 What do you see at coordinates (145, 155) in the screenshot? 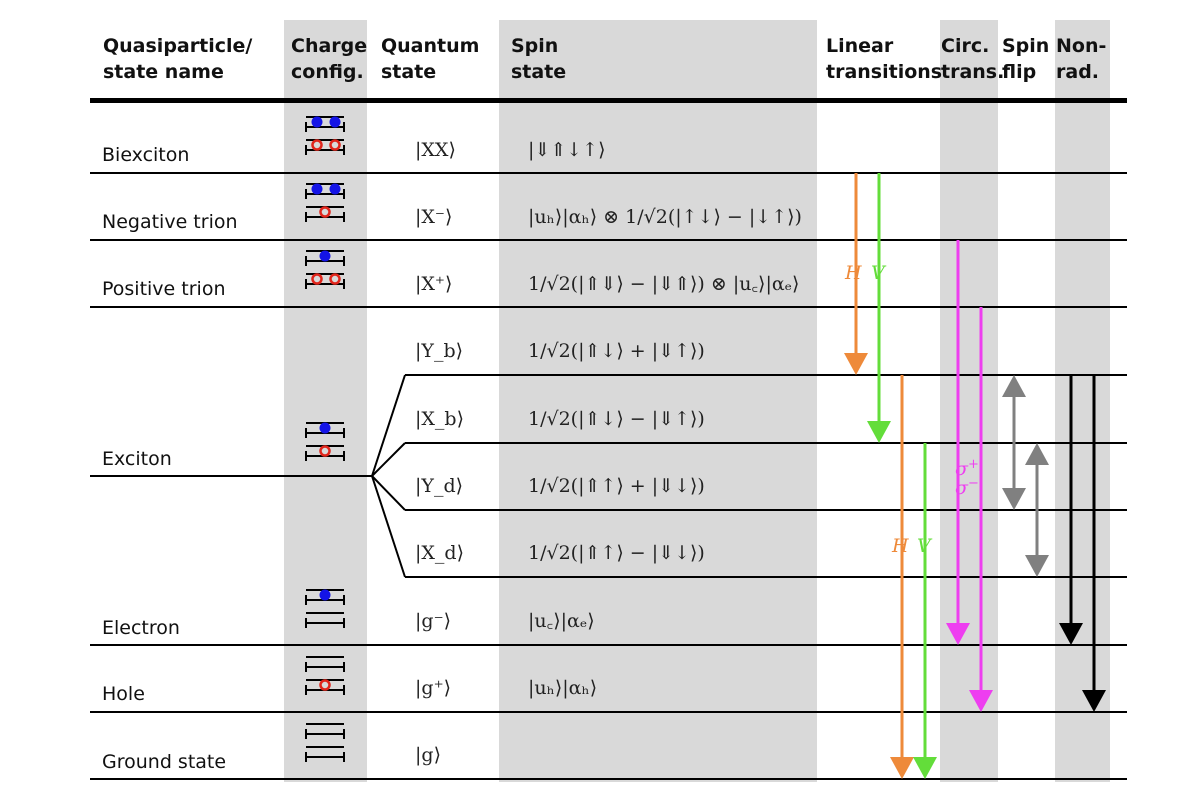
I see `name-biexciton: Biexciton` at bounding box center [145, 155].